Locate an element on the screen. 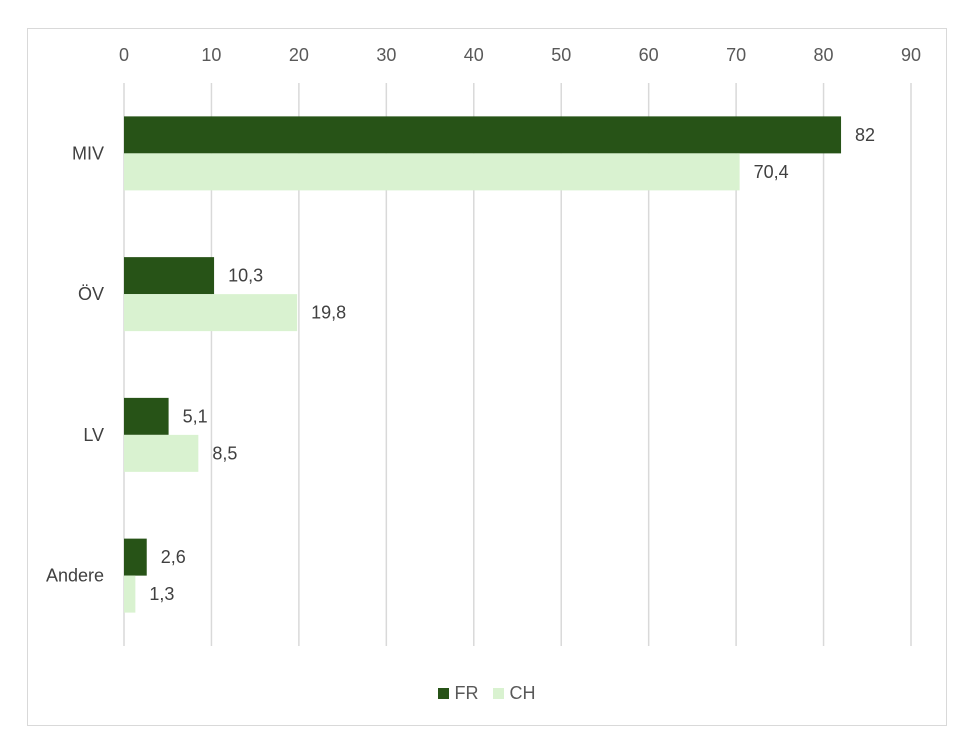  x-tick-label: 80 is located at coordinates (824, 55).